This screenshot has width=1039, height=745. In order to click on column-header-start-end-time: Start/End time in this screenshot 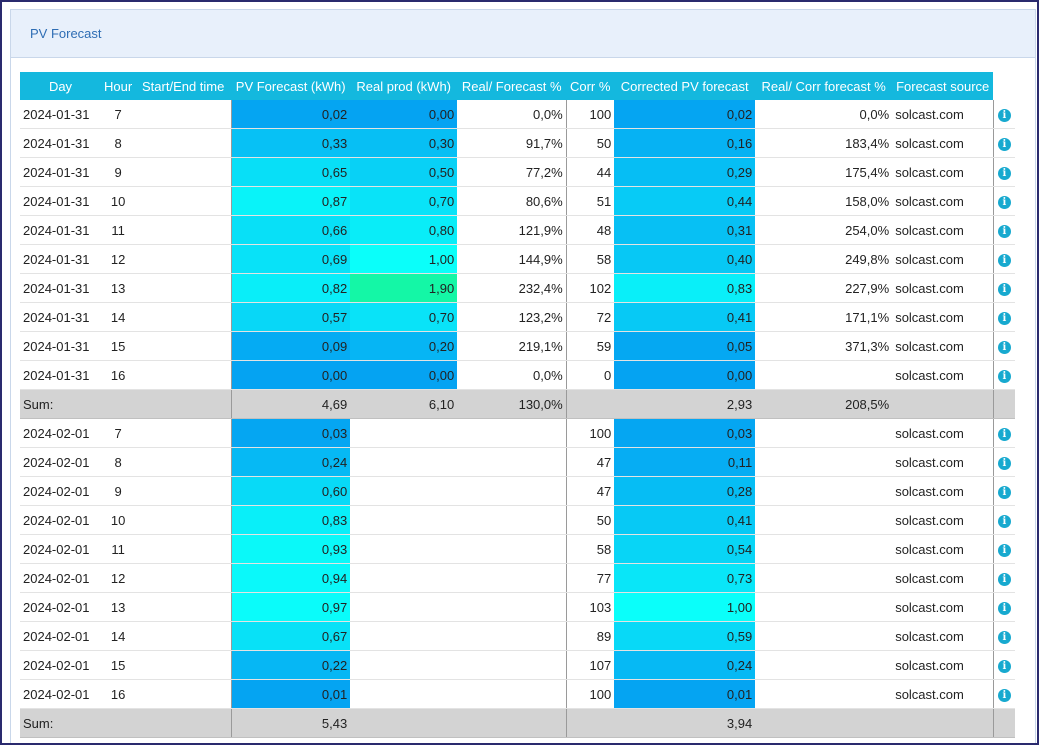, I will do `click(183, 86)`.